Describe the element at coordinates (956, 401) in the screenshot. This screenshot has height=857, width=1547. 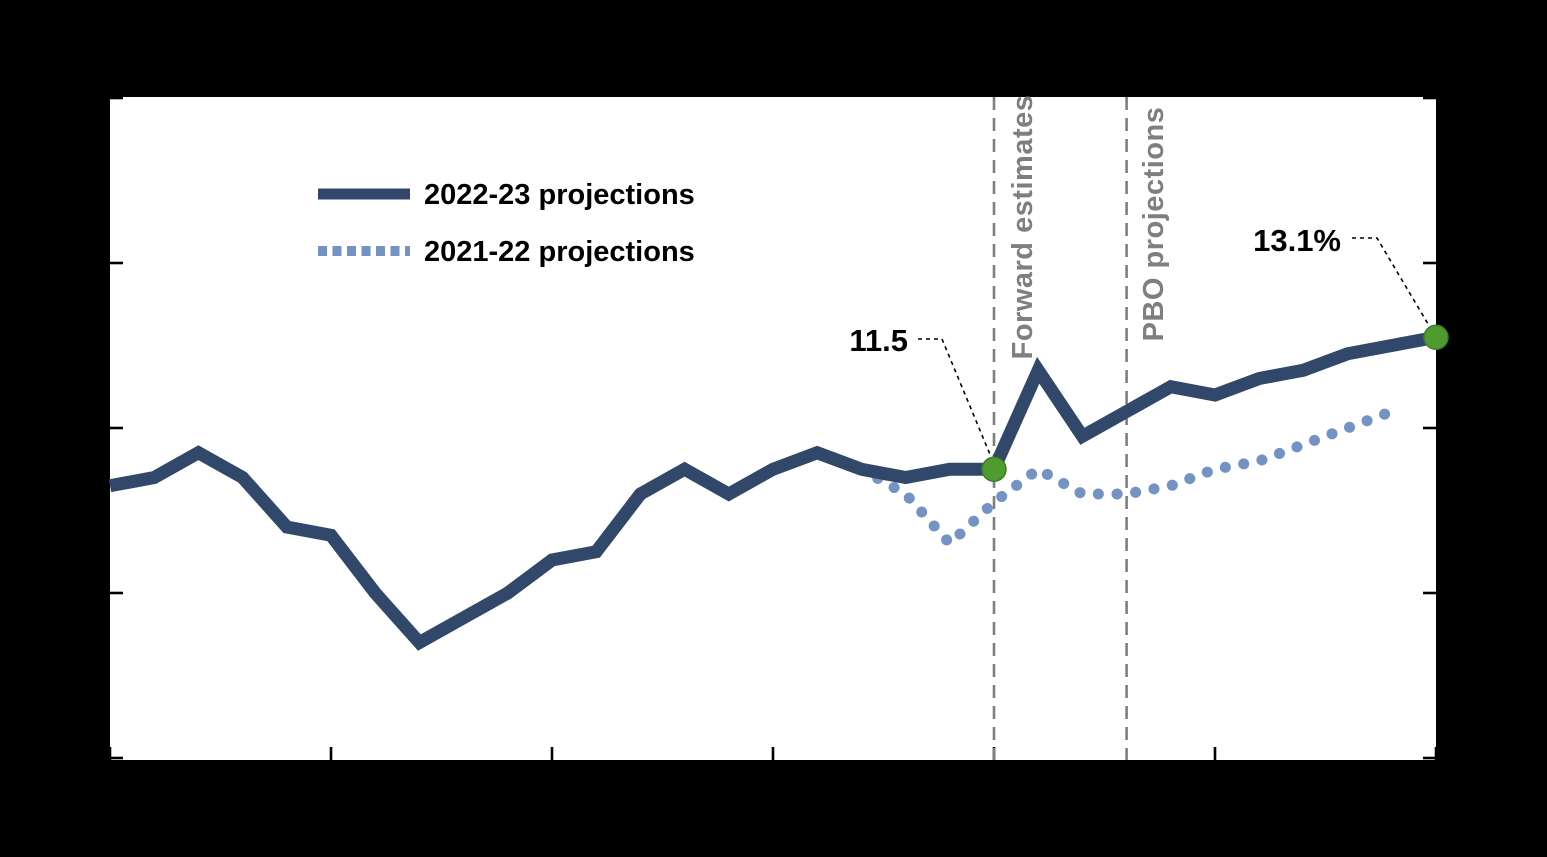
I see `leader-line-11.5` at that location.